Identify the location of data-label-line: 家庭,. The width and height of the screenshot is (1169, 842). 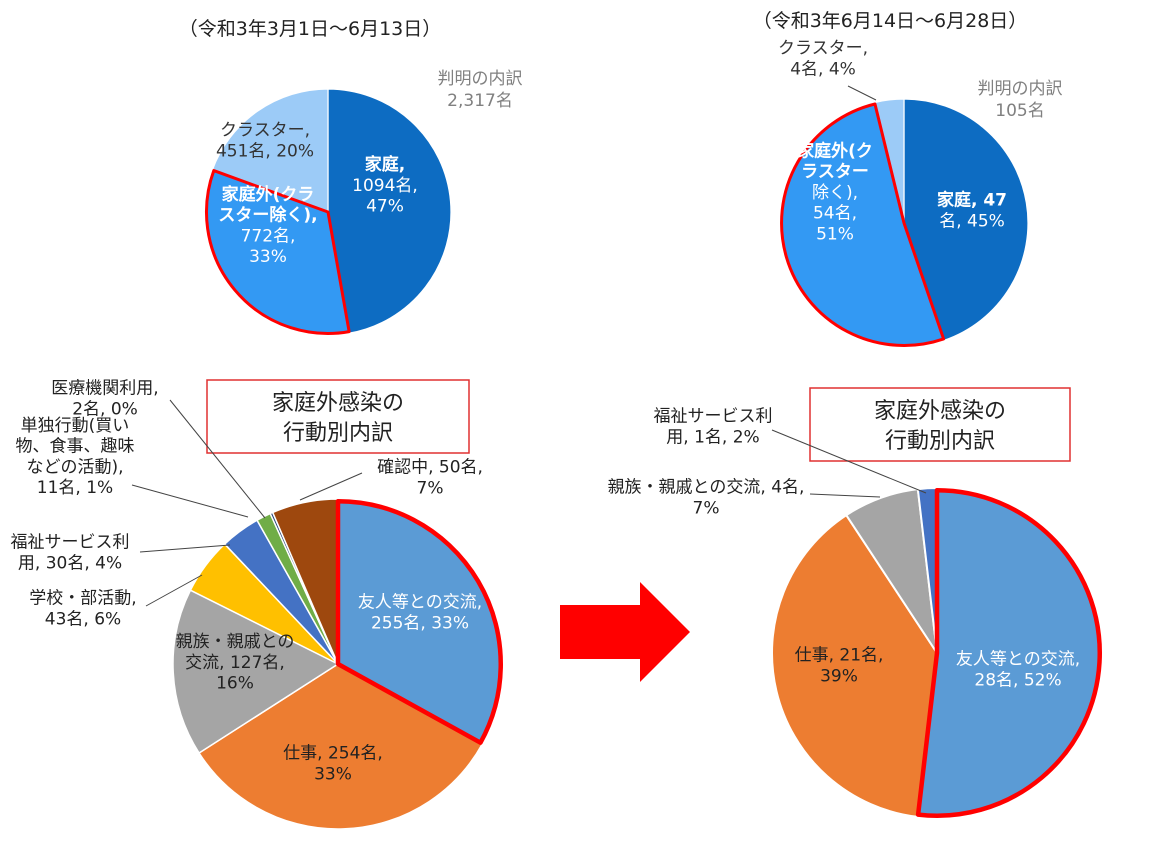
(385, 164).